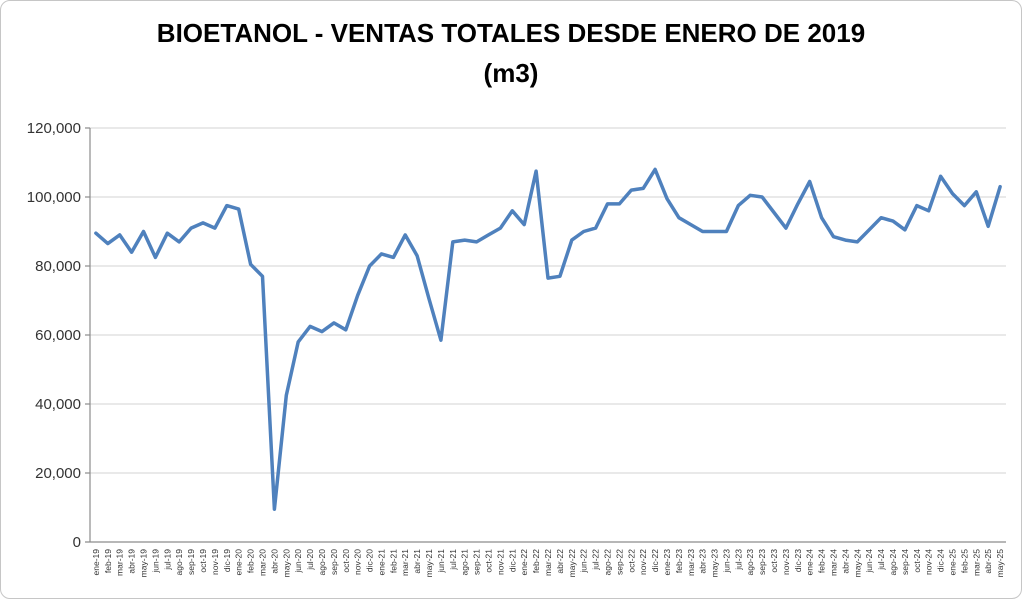 The width and height of the screenshot is (1022, 599). What do you see at coordinates (77, 542) in the screenshot?
I see `y-axis-label: 0` at bounding box center [77, 542].